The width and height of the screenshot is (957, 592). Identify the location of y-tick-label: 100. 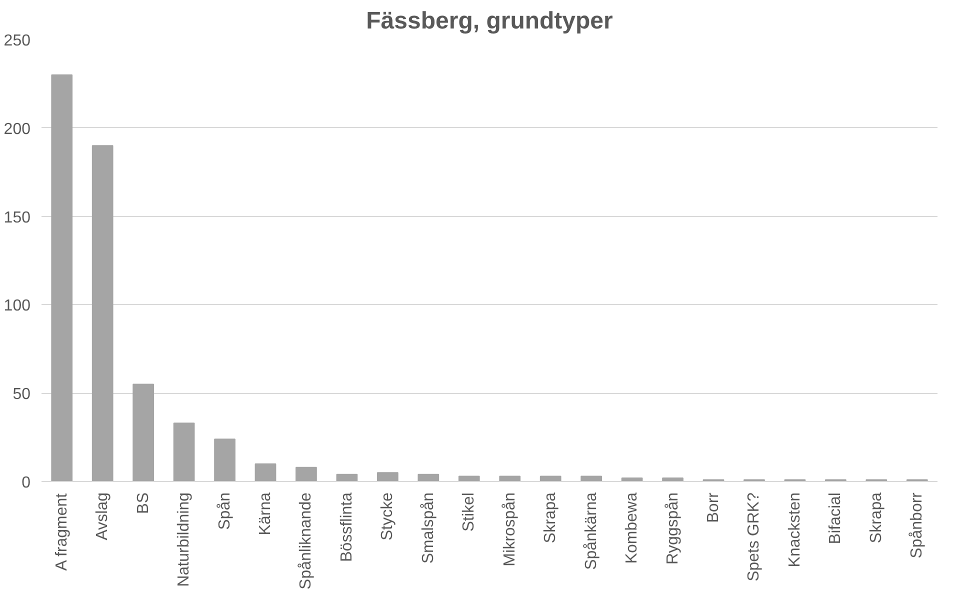
(17, 306).